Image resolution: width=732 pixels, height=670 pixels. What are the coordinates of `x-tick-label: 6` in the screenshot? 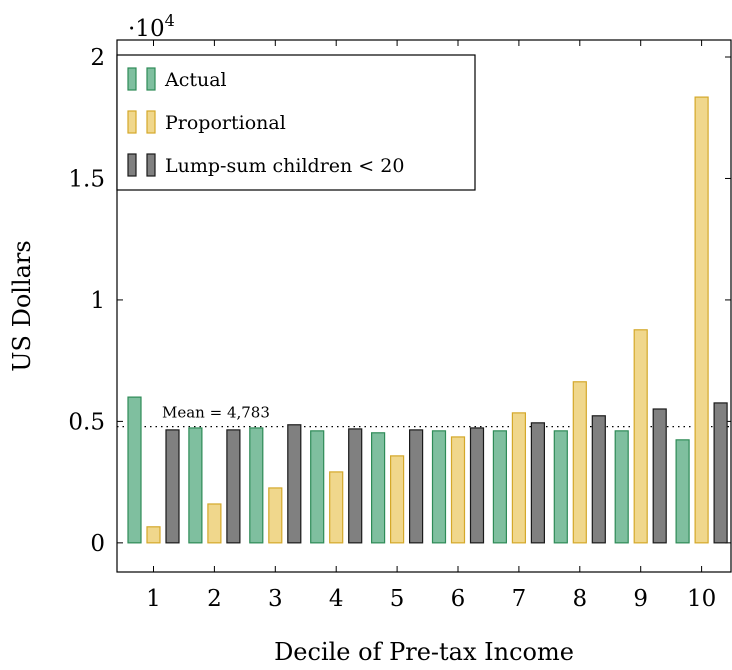 It's located at (458, 599).